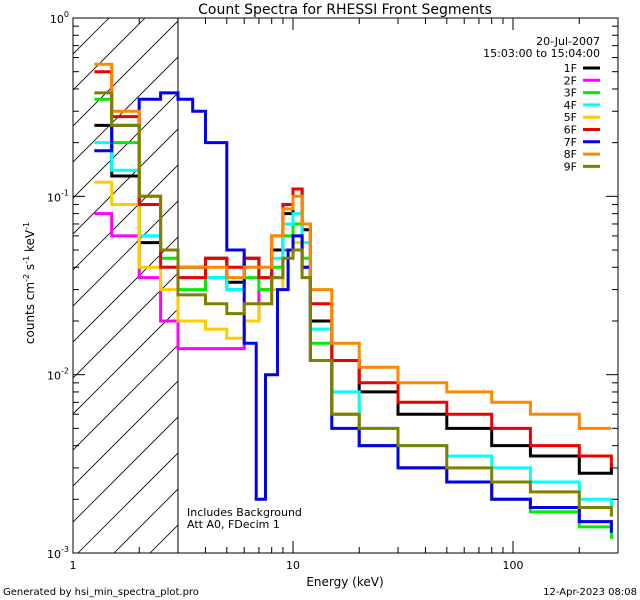  What do you see at coordinates (58, 285) in the screenshot?
I see `y-tick-labels: 10⁰ 10⁻¹ 10⁻² 10⁻³` at bounding box center [58, 285].